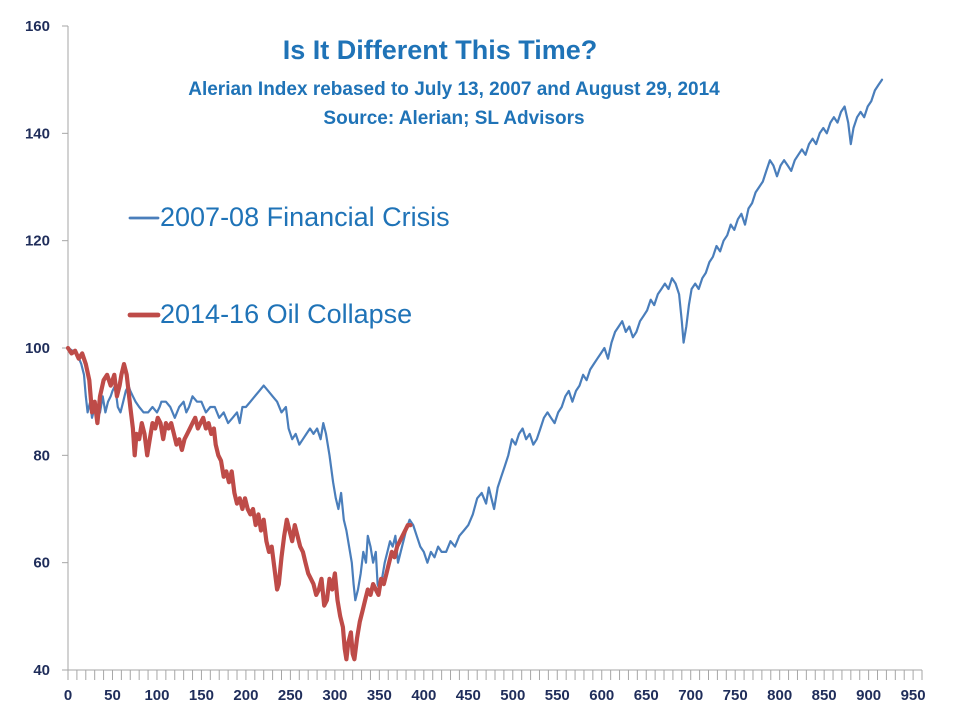  Describe the element at coordinates (286, 314) in the screenshot. I see `legend-label: 2014-16 Oil Collapse` at that location.